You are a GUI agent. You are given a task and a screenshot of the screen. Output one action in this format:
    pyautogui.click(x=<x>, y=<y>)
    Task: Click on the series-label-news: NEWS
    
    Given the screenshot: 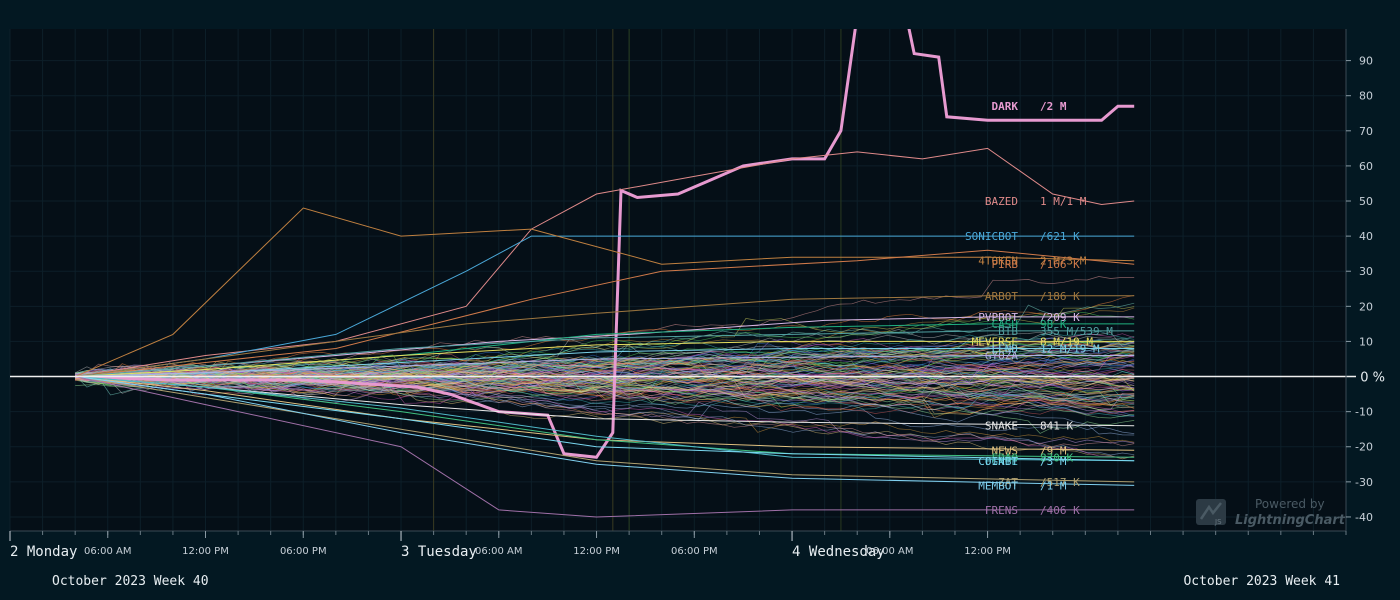 What is the action you would take?
    pyautogui.click(x=1005, y=450)
    